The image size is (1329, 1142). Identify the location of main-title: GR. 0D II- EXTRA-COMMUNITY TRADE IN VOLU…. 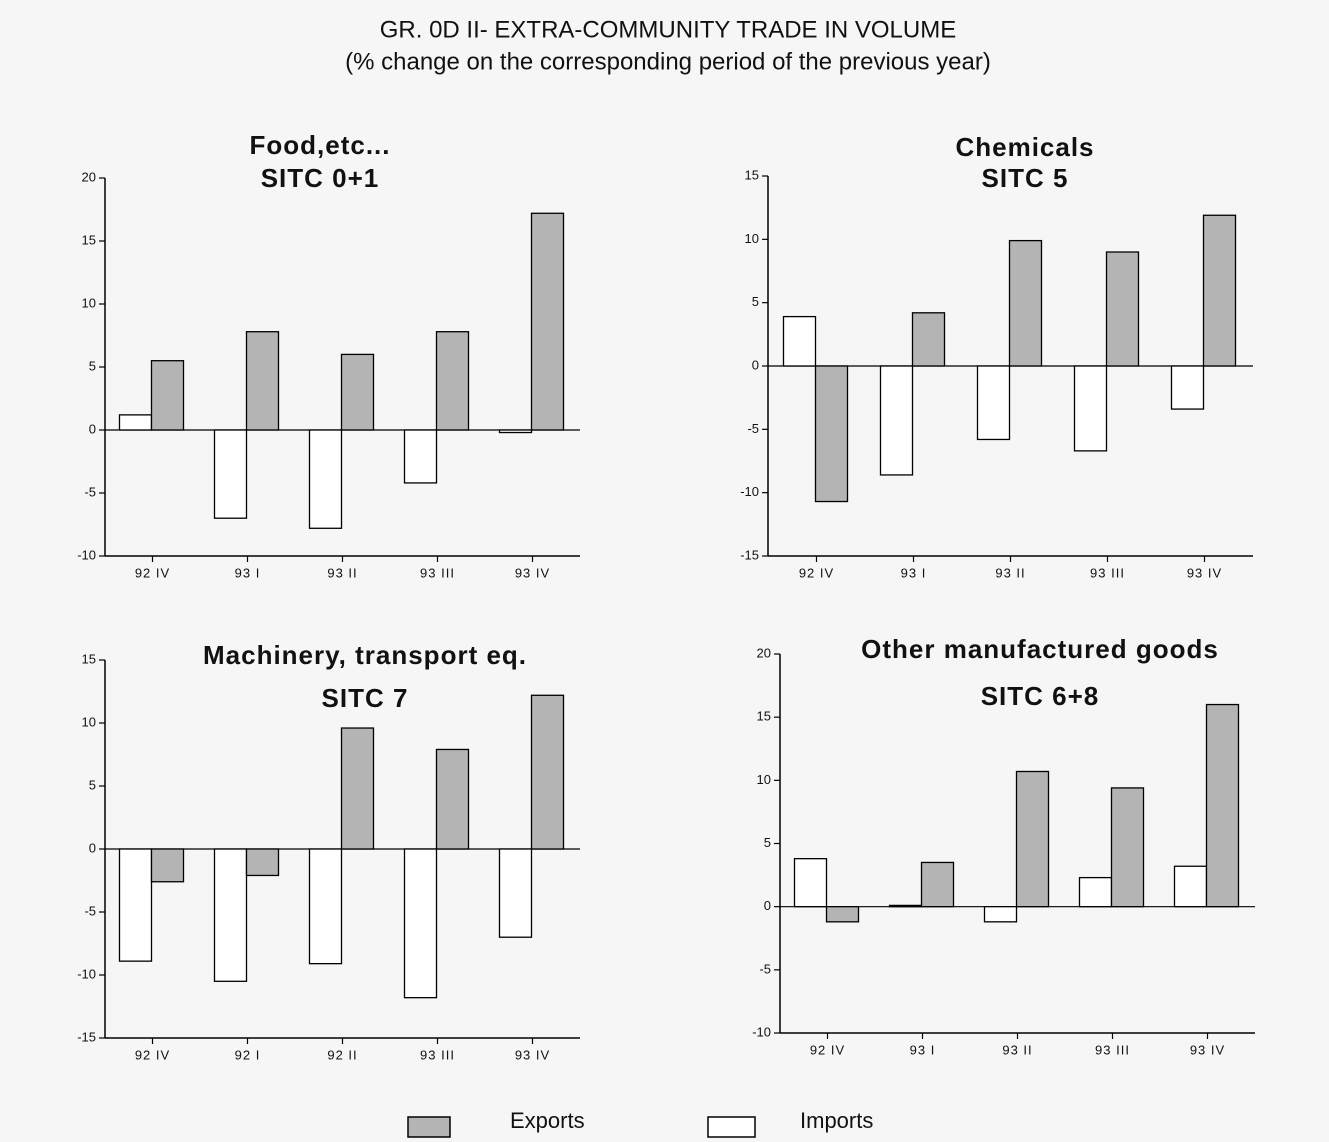
(668, 29).